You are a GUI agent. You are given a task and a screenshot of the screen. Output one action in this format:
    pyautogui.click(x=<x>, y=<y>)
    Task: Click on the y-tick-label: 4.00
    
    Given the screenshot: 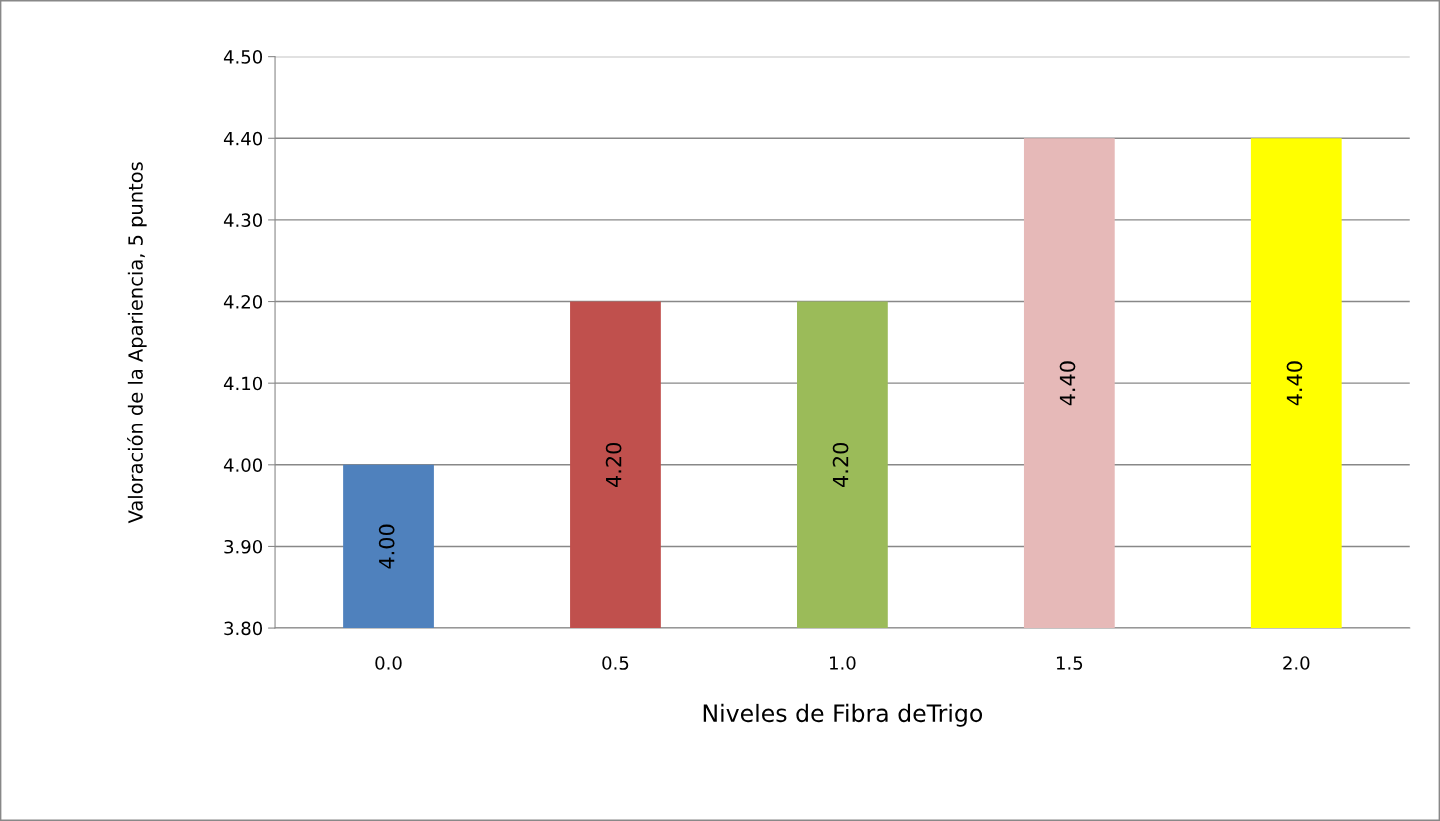 What is the action you would take?
    pyautogui.click(x=243, y=465)
    